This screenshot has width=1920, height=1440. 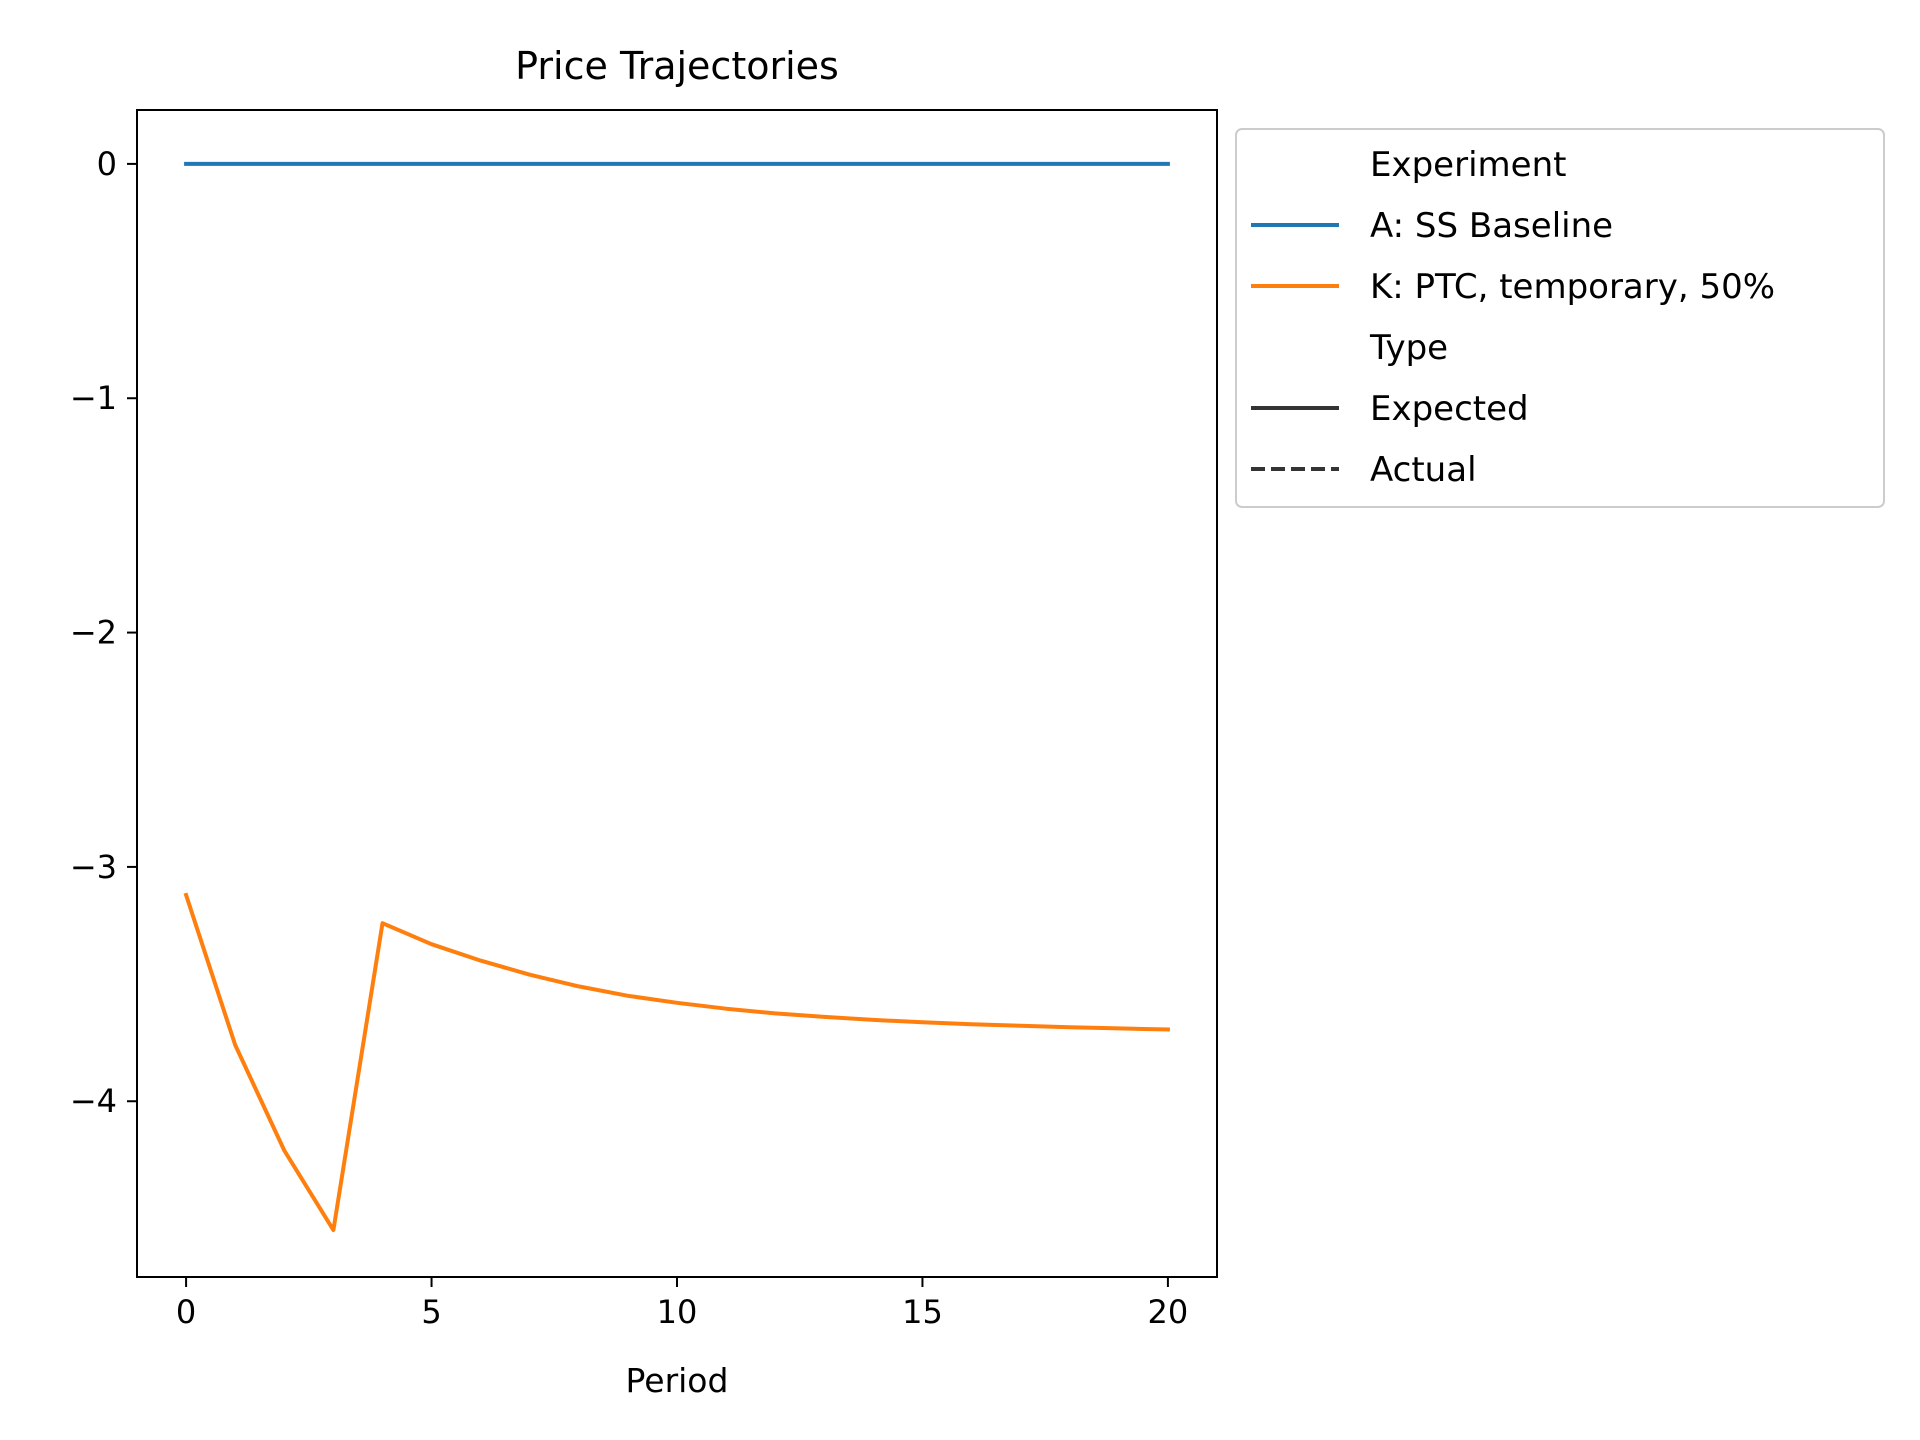 What do you see at coordinates (1449, 409) in the screenshot?
I see `legend-entry-label: Expected` at bounding box center [1449, 409].